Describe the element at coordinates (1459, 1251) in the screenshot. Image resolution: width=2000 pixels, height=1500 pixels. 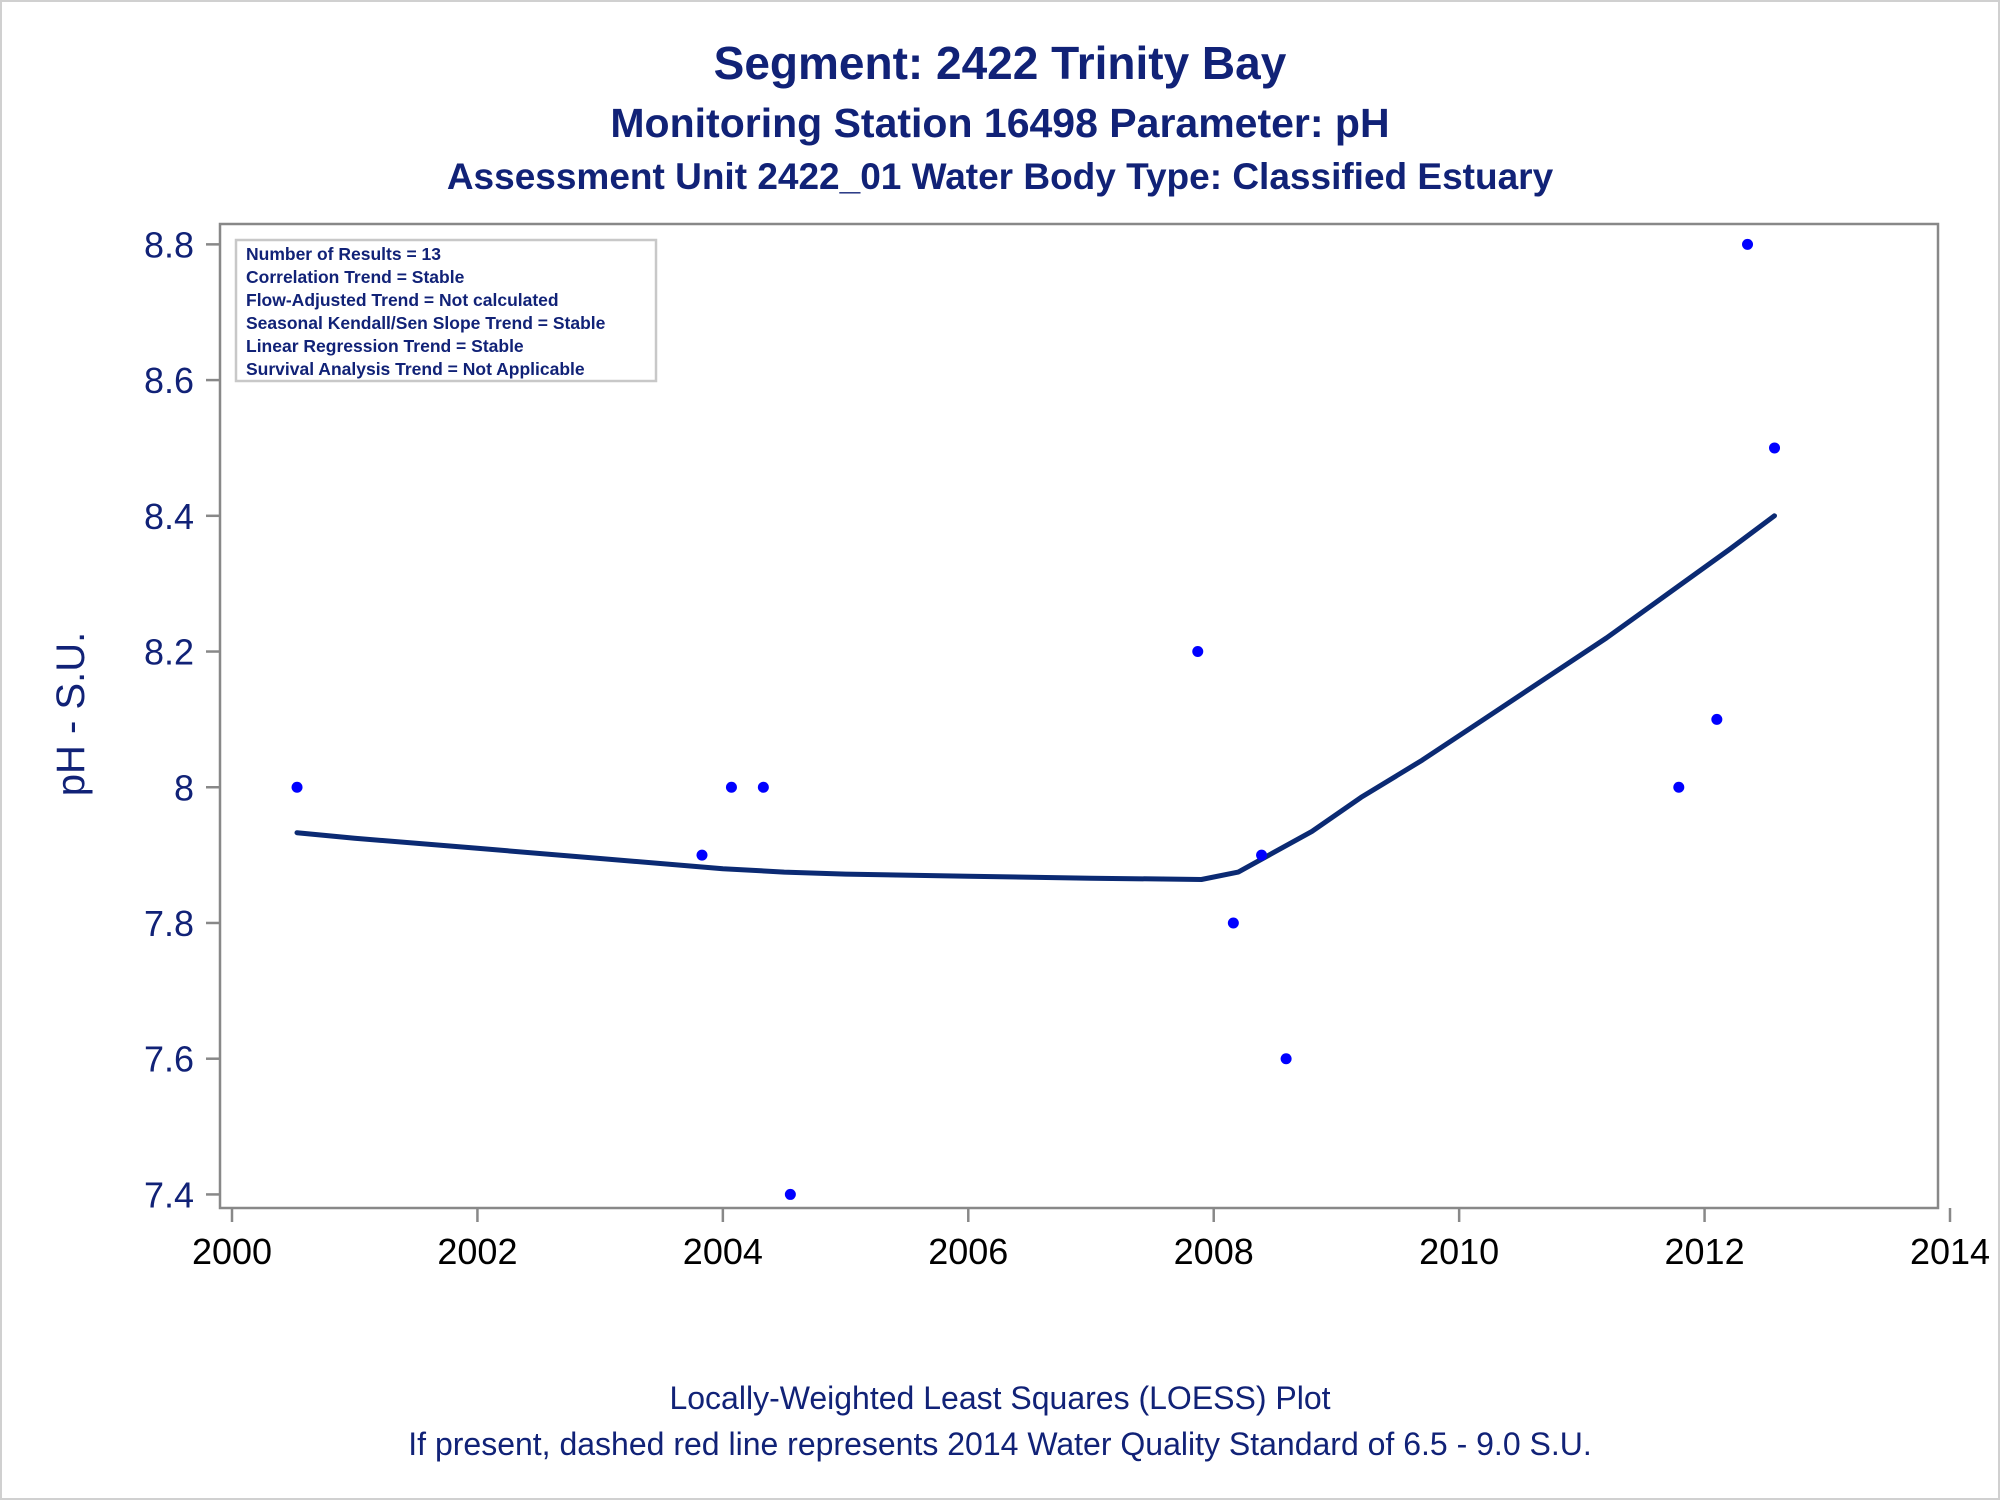
I see `x-tick-label: 2010` at that location.